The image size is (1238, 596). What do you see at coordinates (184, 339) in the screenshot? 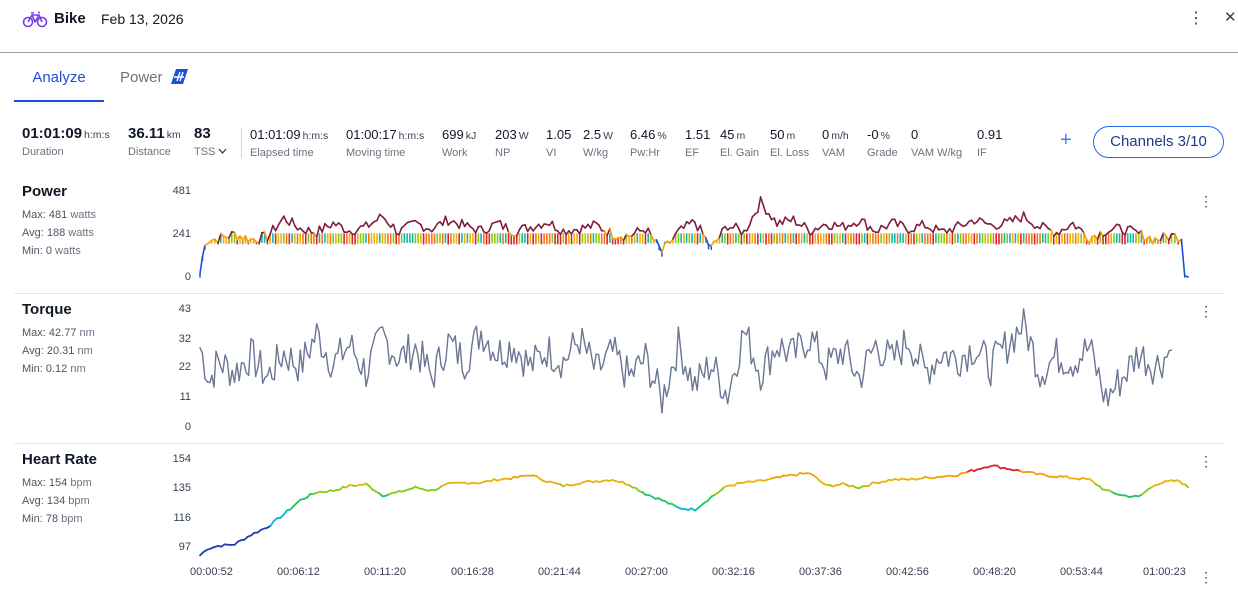
I see `torque-ytick: 32` at bounding box center [184, 339].